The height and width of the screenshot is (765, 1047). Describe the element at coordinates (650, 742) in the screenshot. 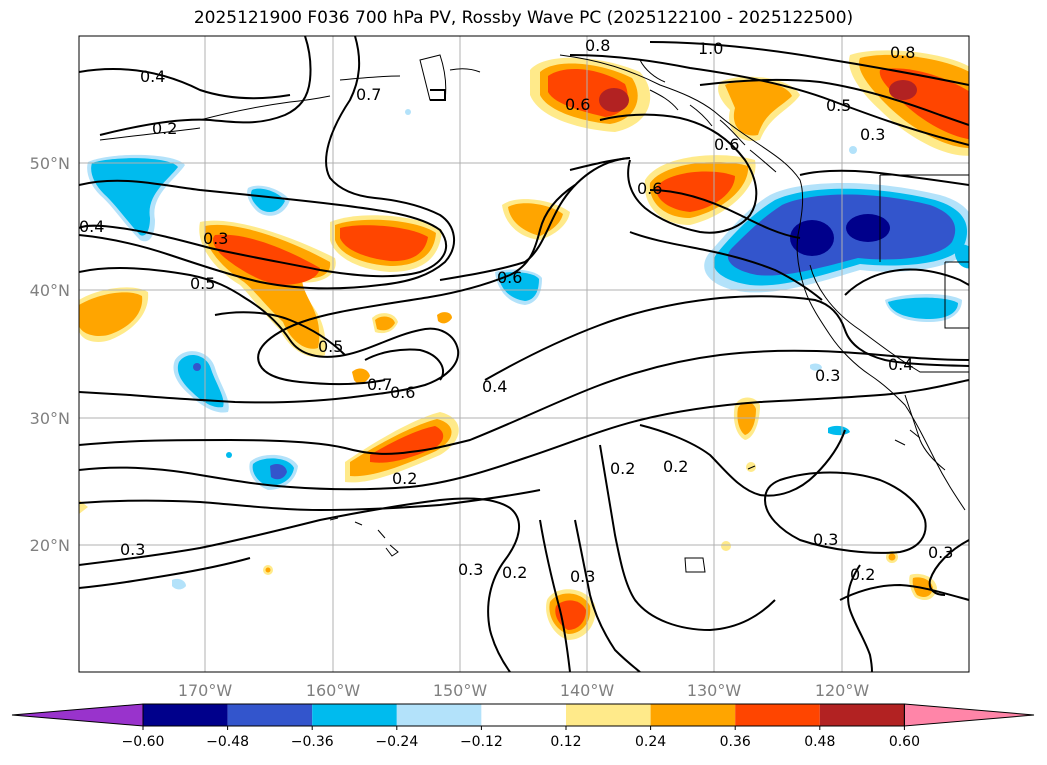

I see `colorbar-tick-label: 0.24` at that location.